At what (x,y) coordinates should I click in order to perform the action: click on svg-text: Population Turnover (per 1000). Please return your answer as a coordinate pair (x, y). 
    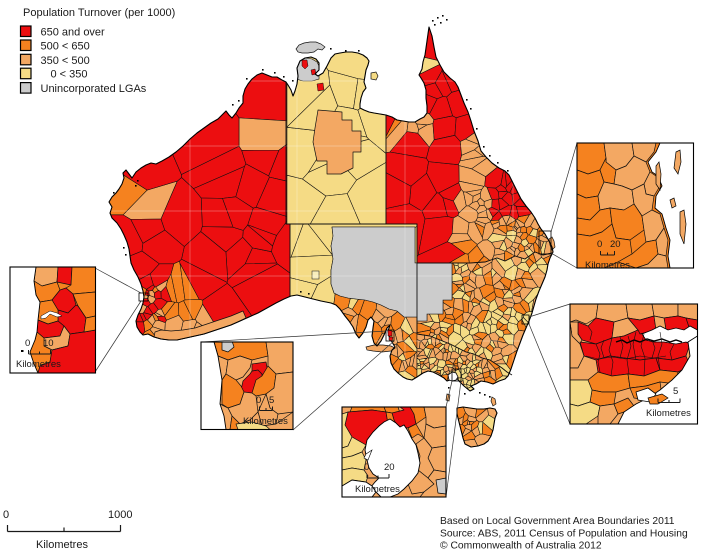
    Looking at the image, I should click on (99, 13).